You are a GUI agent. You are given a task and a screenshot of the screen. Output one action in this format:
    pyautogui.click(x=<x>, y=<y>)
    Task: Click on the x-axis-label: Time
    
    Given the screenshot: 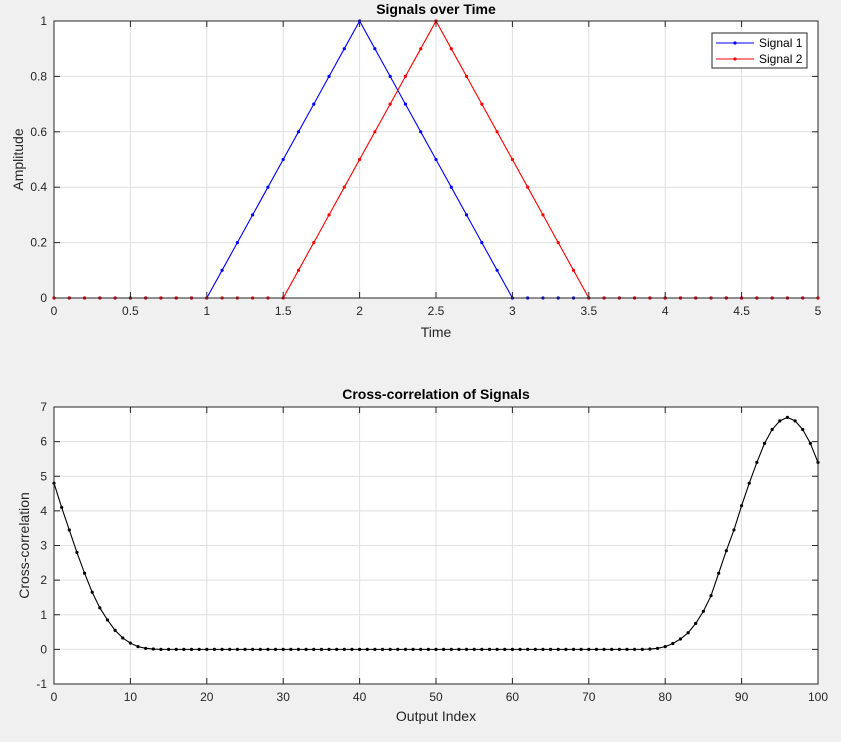 What is the action you would take?
    pyautogui.click(x=436, y=332)
    